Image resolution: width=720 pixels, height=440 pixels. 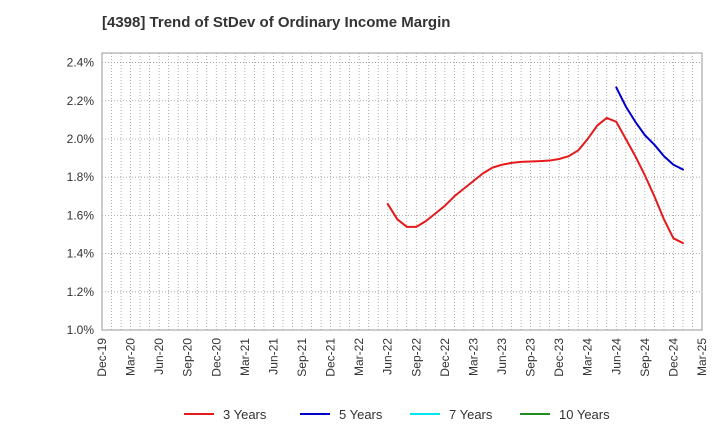 What do you see at coordinates (473, 357) in the screenshot?
I see `x-tick-label: Mar-23` at bounding box center [473, 357].